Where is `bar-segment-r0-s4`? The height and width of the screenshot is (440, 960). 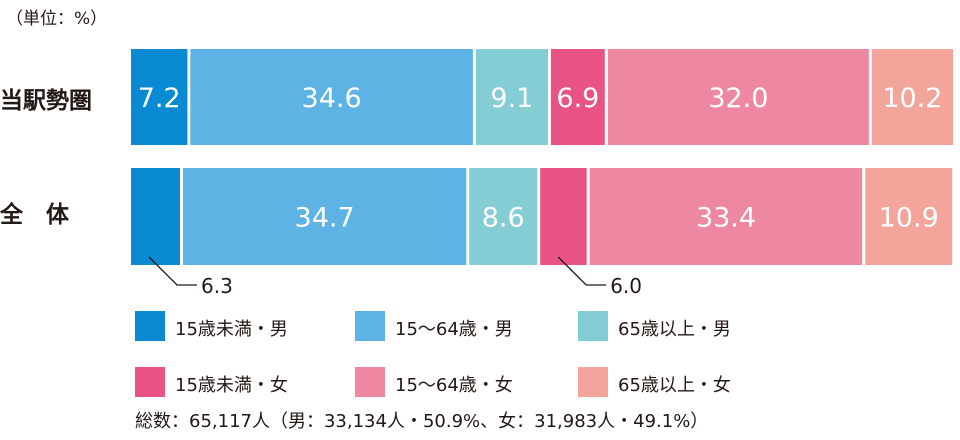
bar-segment-r0-s4 is located at coordinates (738, 97).